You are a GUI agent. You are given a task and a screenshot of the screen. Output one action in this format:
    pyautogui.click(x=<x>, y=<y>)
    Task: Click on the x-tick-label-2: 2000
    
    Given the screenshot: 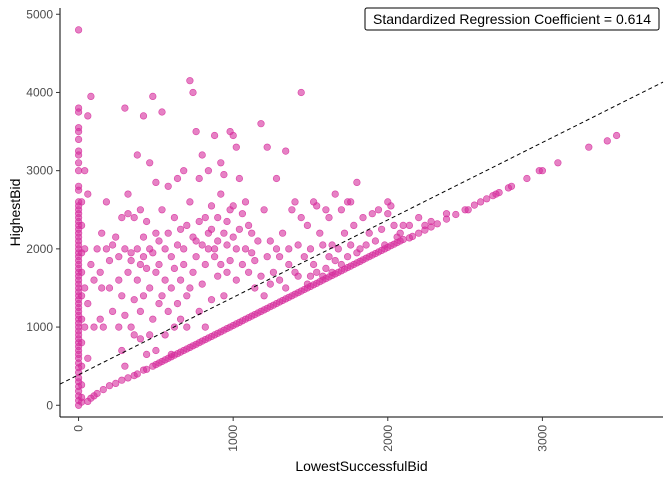 What is the action you would take?
    pyautogui.click(x=388, y=438)
    